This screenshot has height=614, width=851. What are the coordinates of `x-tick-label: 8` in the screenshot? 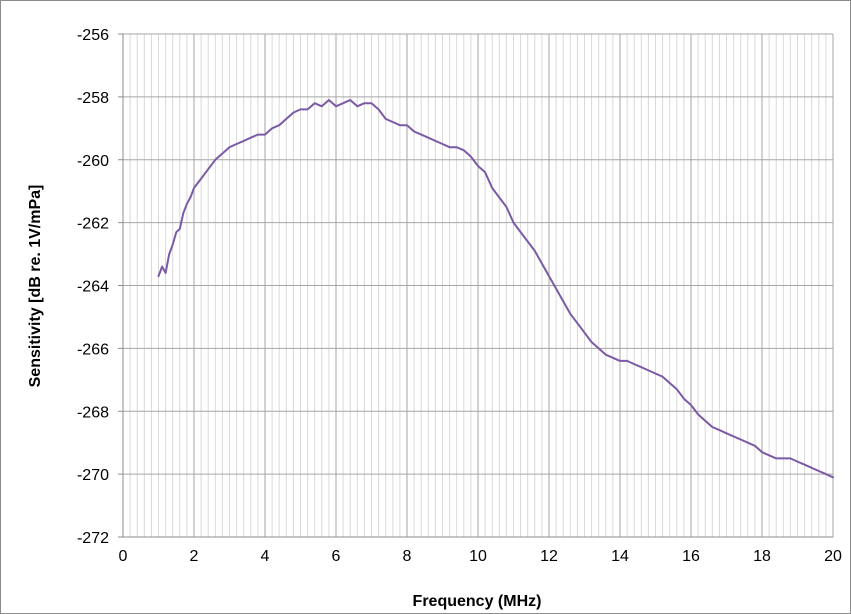 It's located at (407, 556).